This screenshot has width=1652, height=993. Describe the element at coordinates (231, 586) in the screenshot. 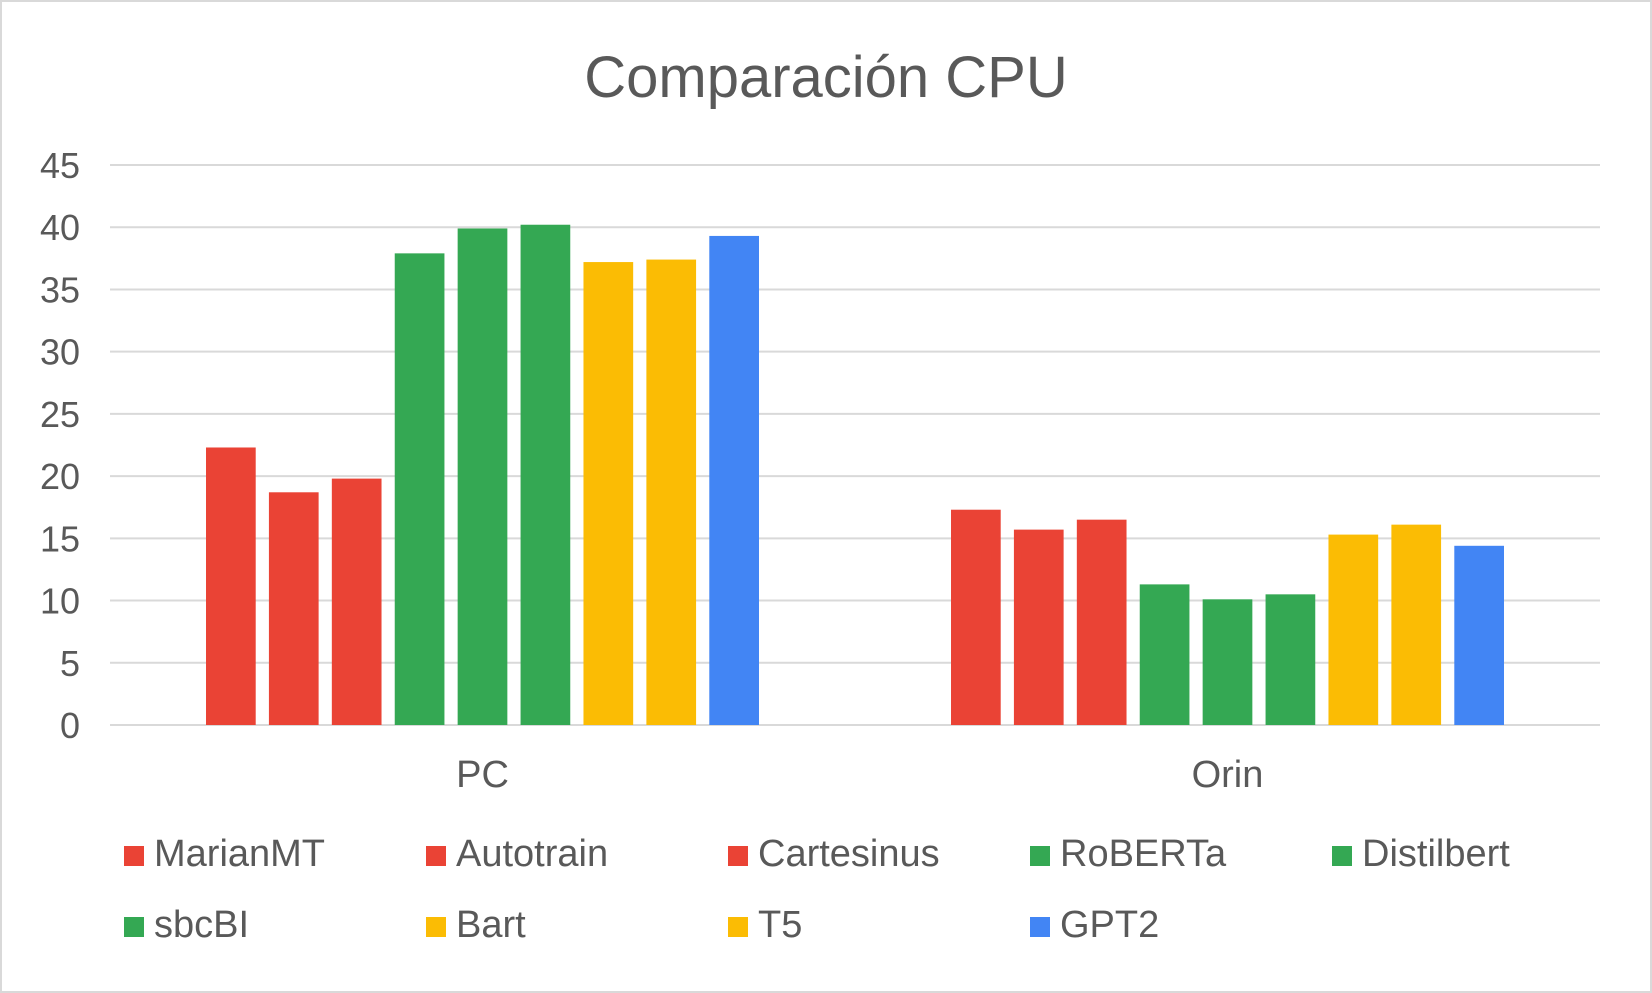

I see `bar-marianmt-pc` at that location.